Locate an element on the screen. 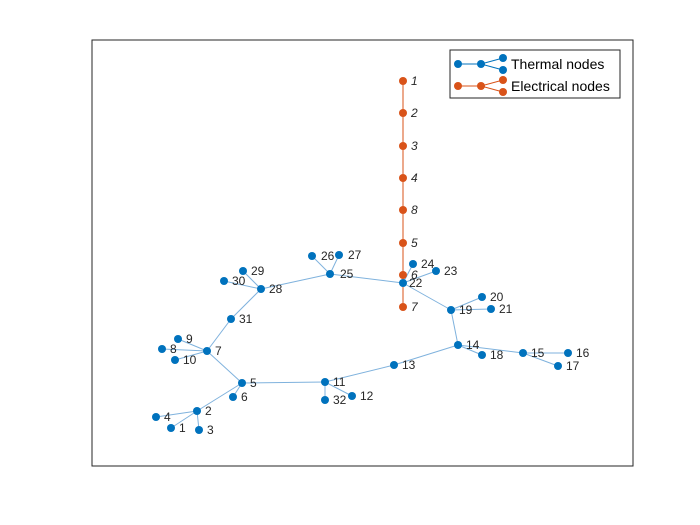  thermal-node-label: 14 is located at coordinates (473, 345).